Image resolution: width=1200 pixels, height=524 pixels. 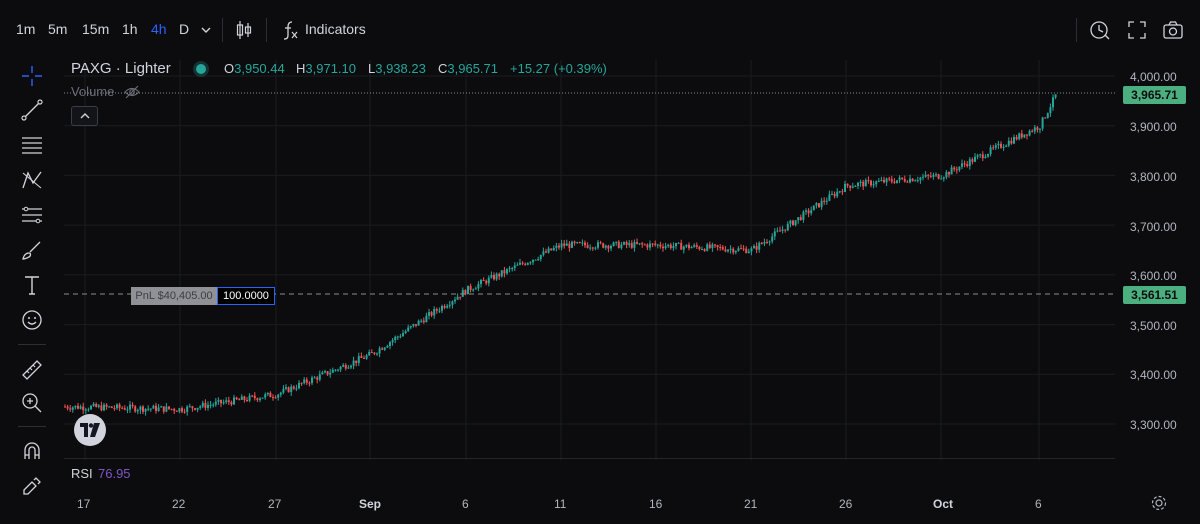 What do you see at coordinates (84, 116) in the screenshot?
I see `collapse-legend-button` at bounding box center [84, 116].